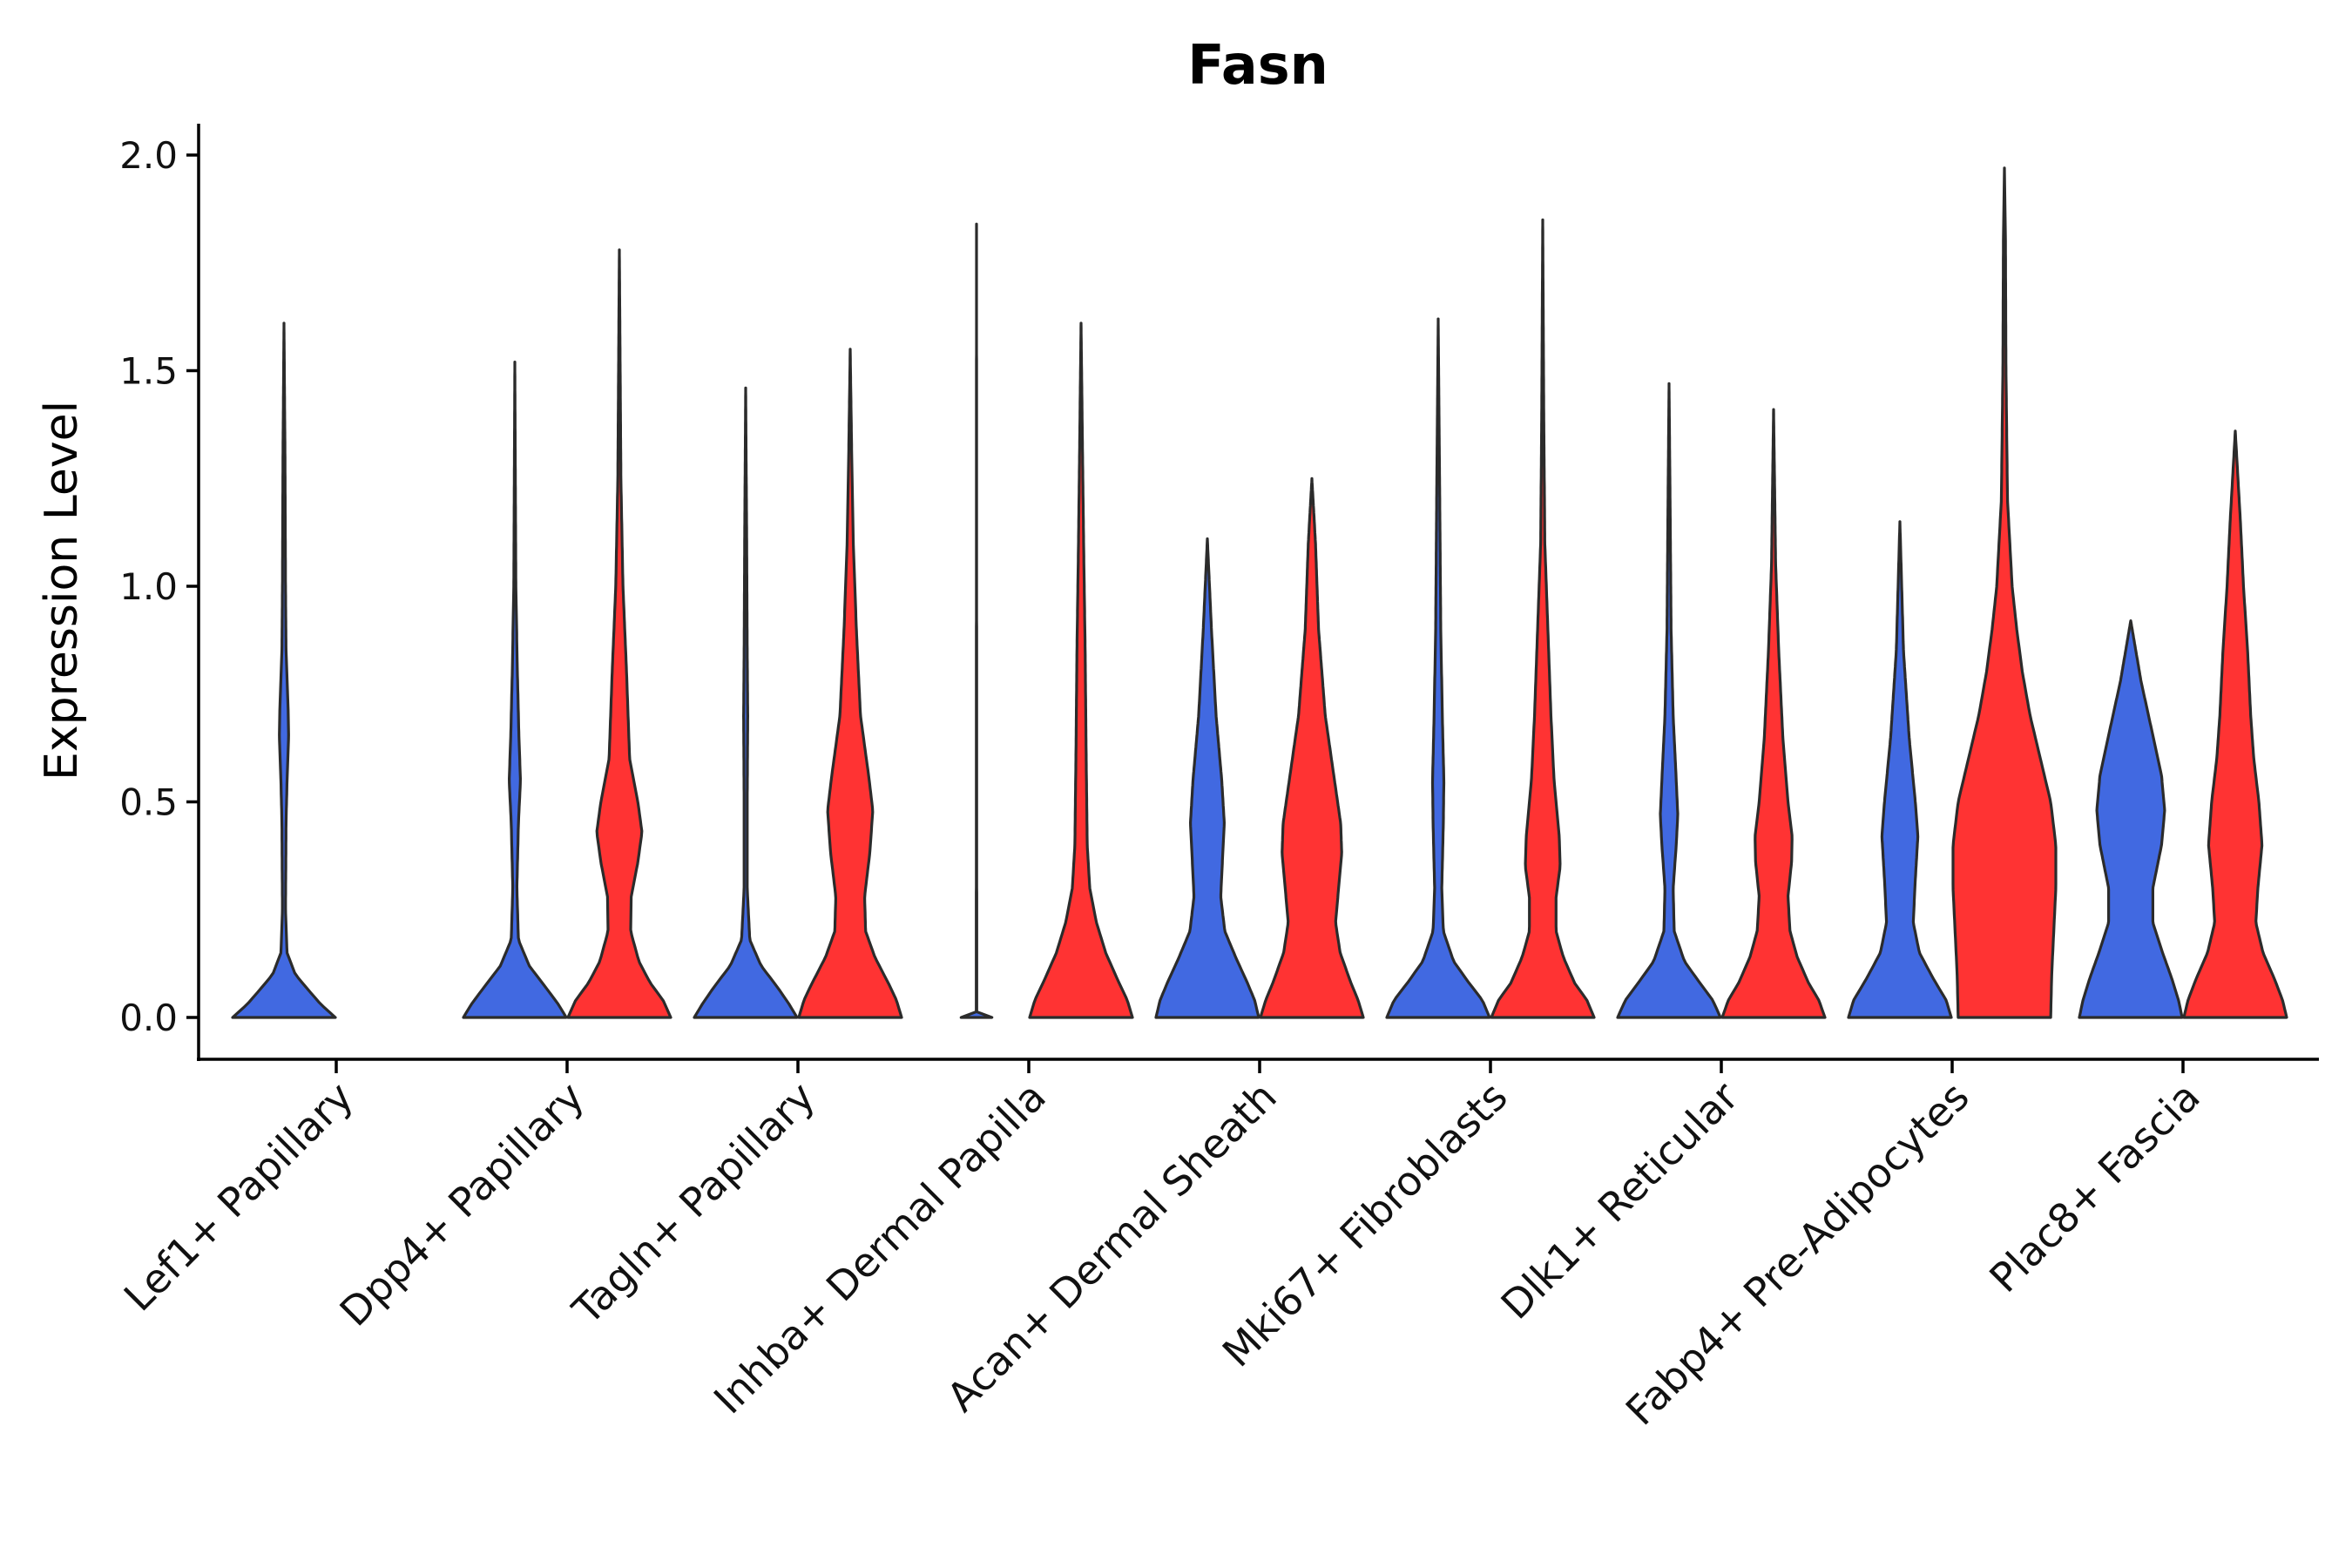 The width and height of the screenshot is (2352, 1568). I want to click on x-category-label: Plac8+ Fascia, so click(2094, 1187).